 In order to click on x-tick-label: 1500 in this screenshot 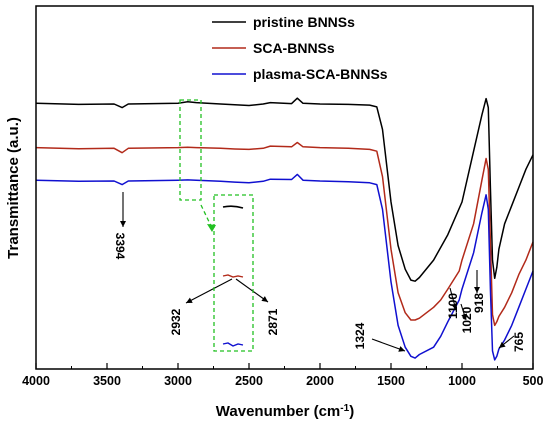, I will do `click(391, 381)`.